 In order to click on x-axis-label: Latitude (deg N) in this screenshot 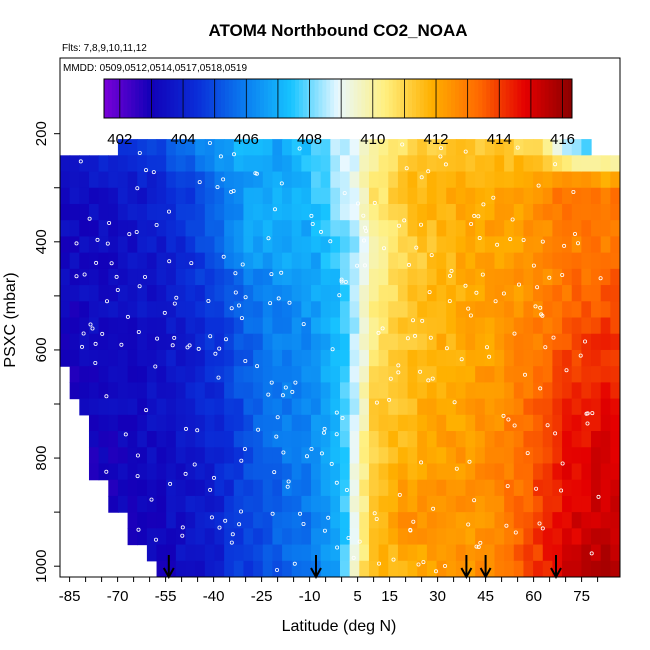, I will do `click(339, 626)`.